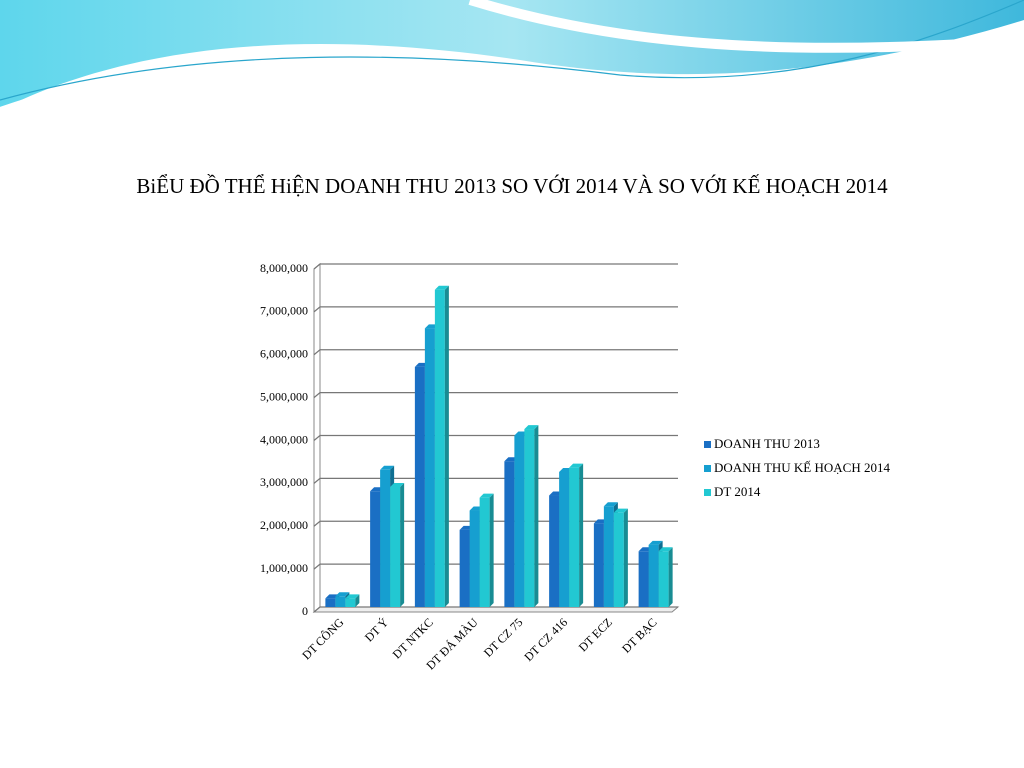 The width and height of the screenshot is (1024, 768). What do you see at coordinates (512, 56) in the screenshot?
I see `header-wave` at bounding box center [512, 56].